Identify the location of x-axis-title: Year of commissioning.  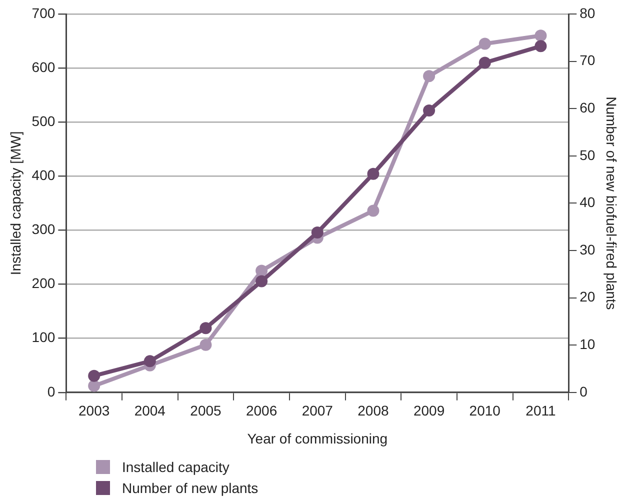
(317, 438).